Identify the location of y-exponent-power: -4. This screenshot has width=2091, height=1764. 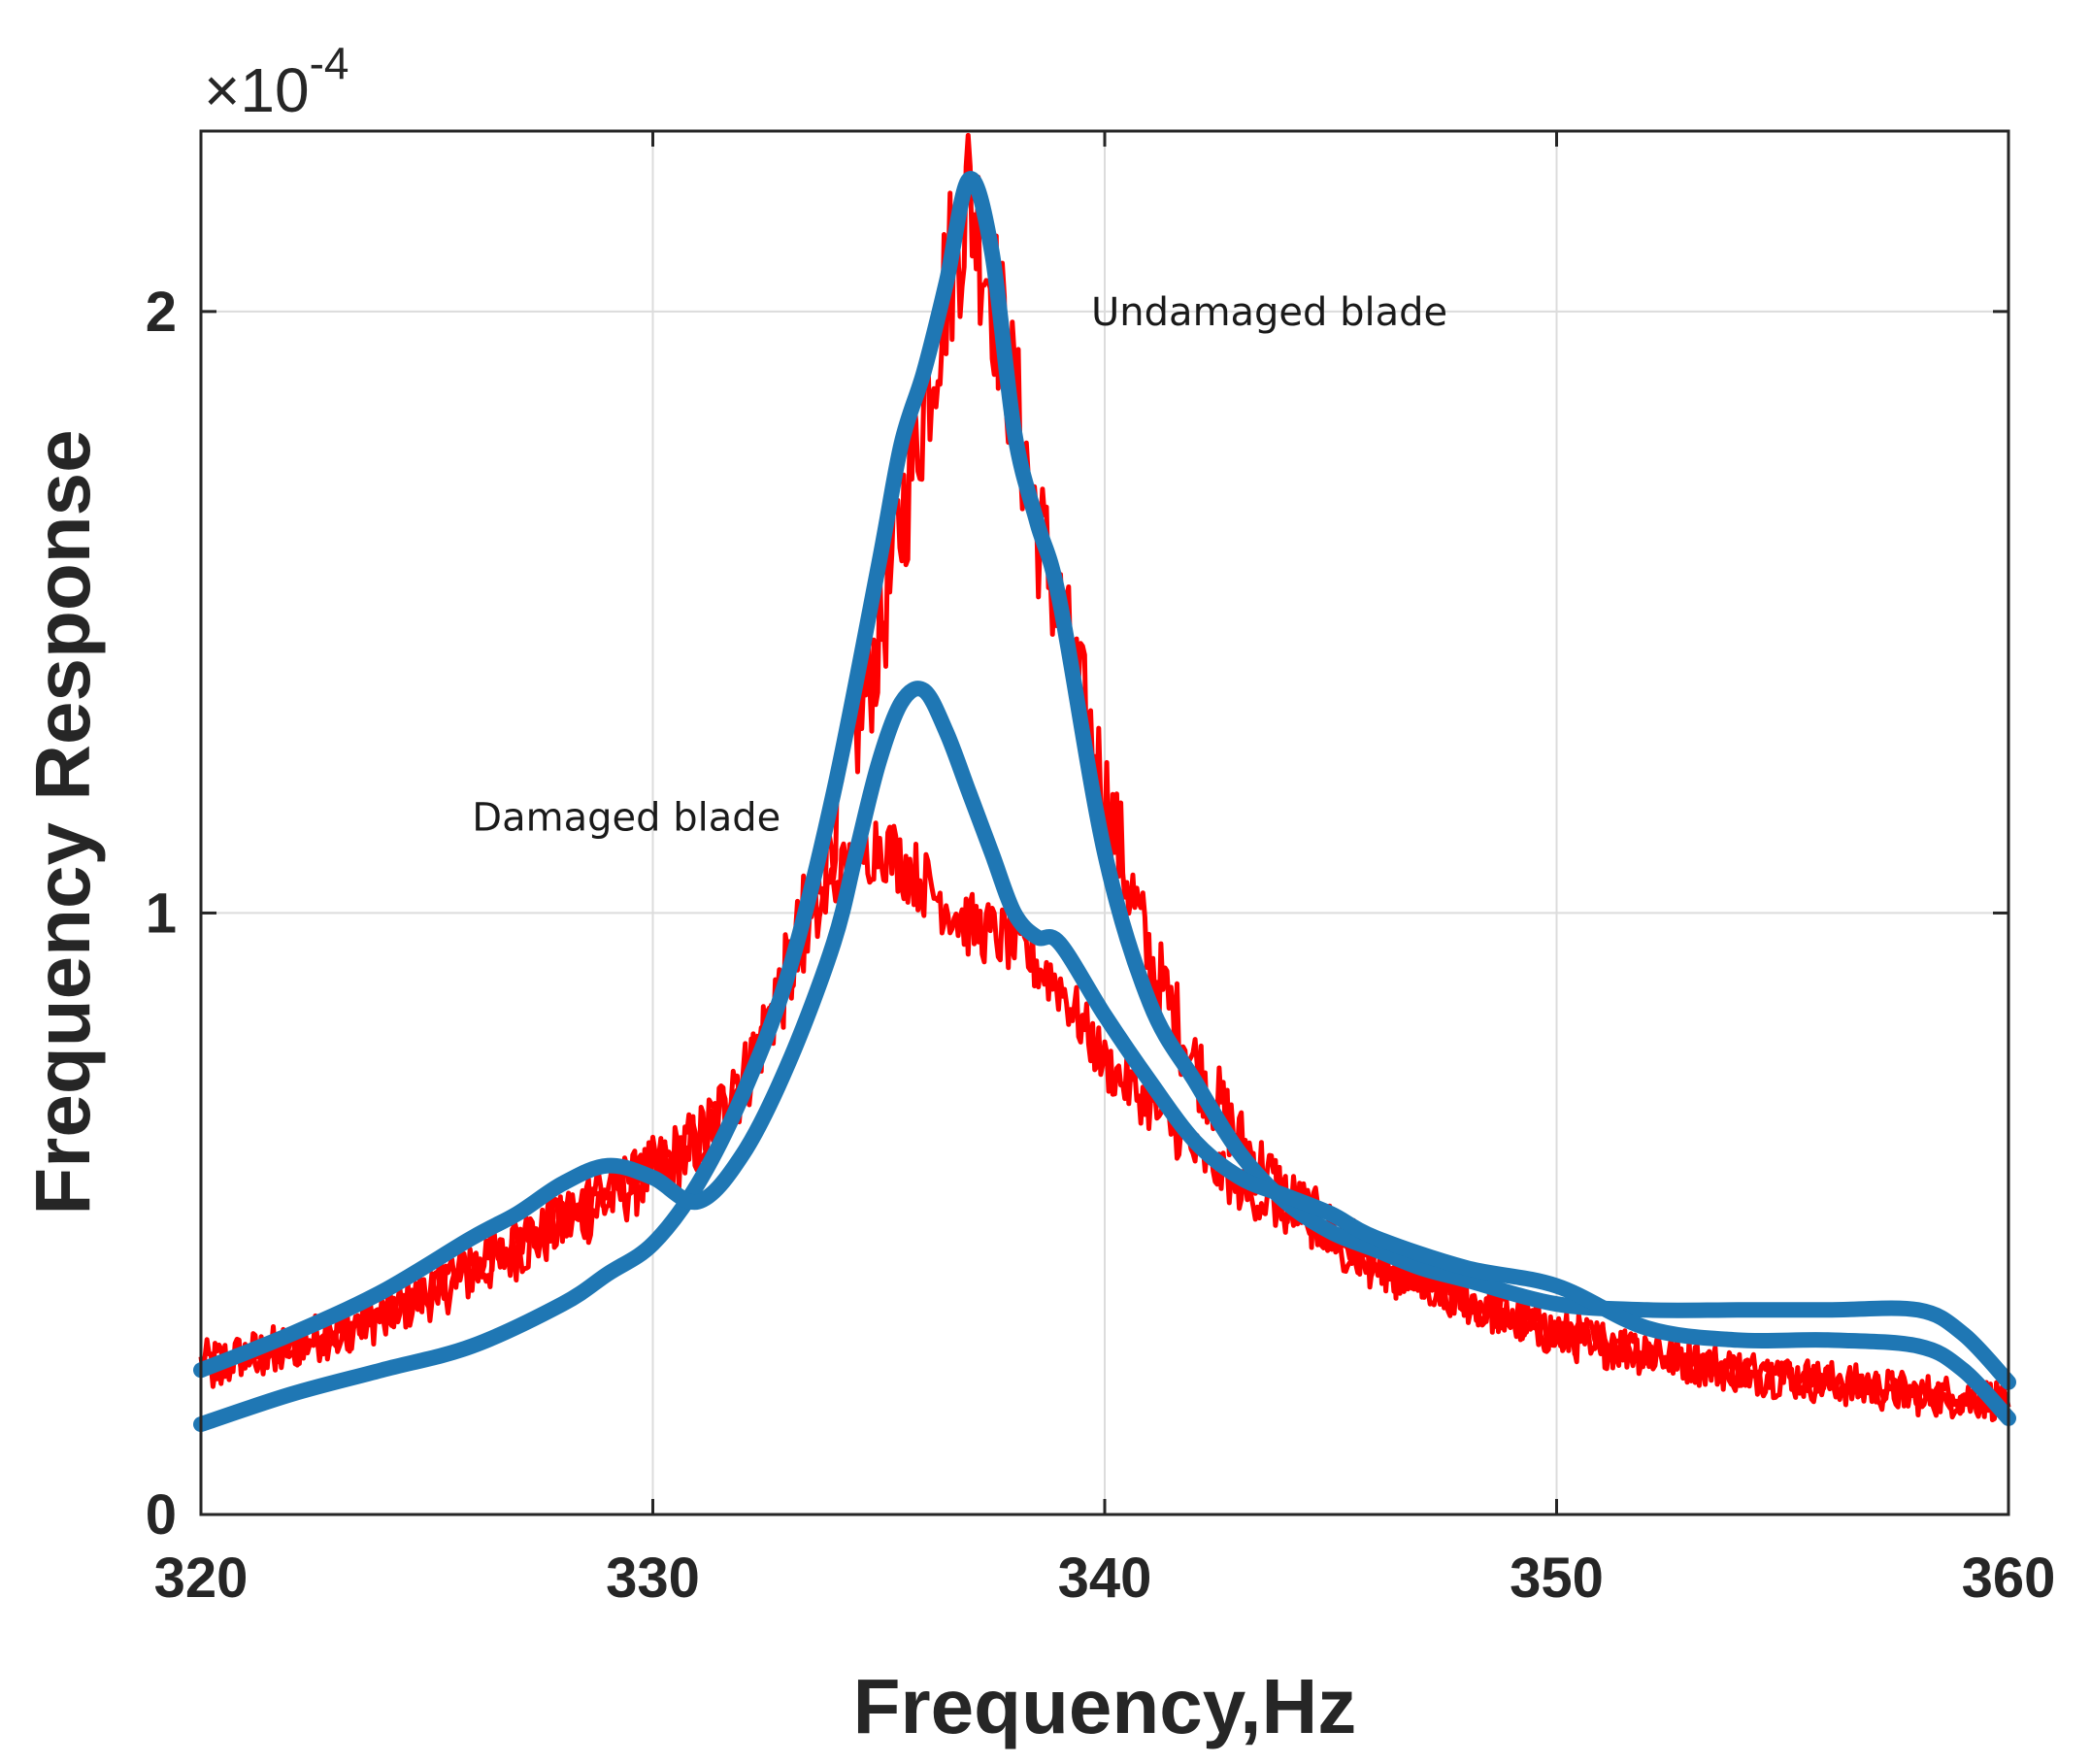
(329, 63).